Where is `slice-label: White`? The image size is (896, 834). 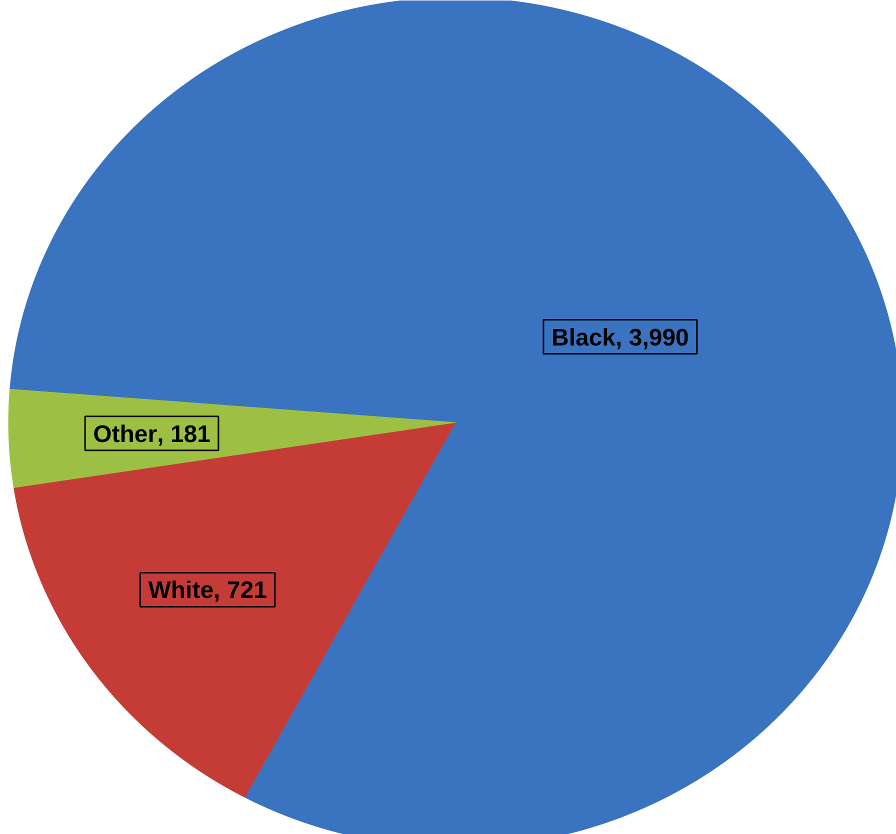 slice-label: White is located at coordinates (181, 590).